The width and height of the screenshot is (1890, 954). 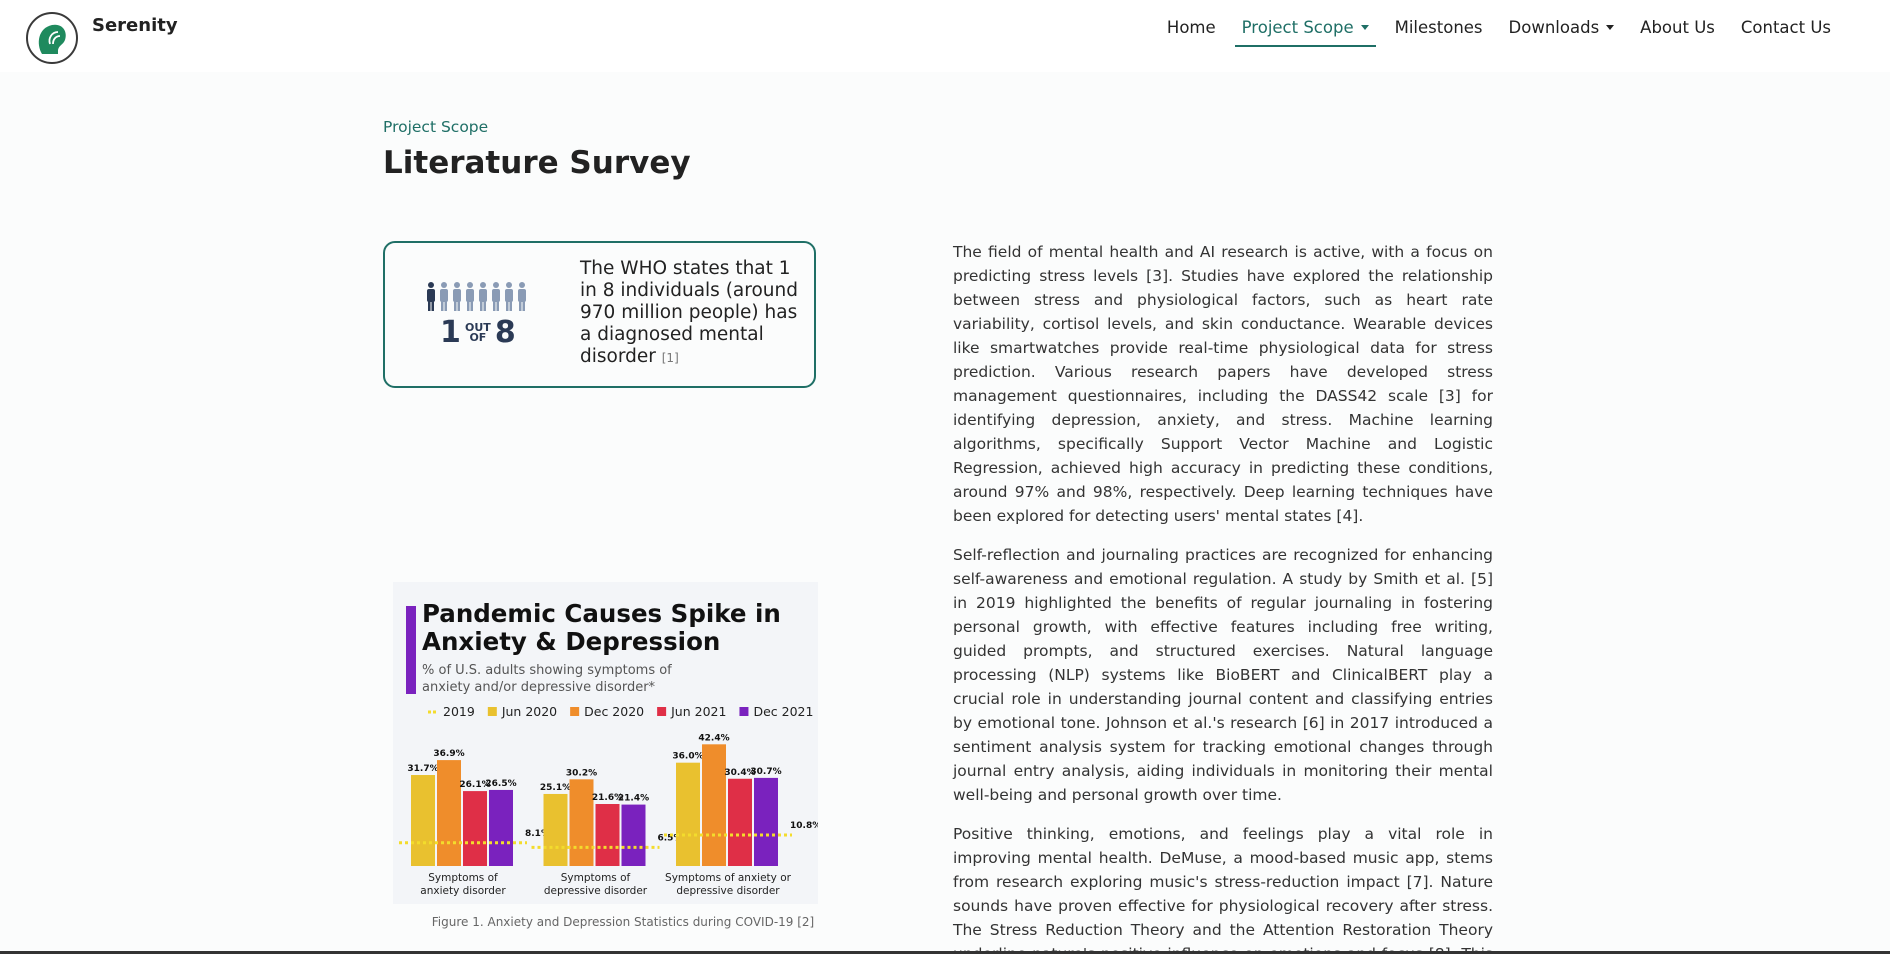 What do you see at coordinates (1562, 30) in the screenshot?
I see `nav-link: Downloads` at bounding box center [1562, 30].